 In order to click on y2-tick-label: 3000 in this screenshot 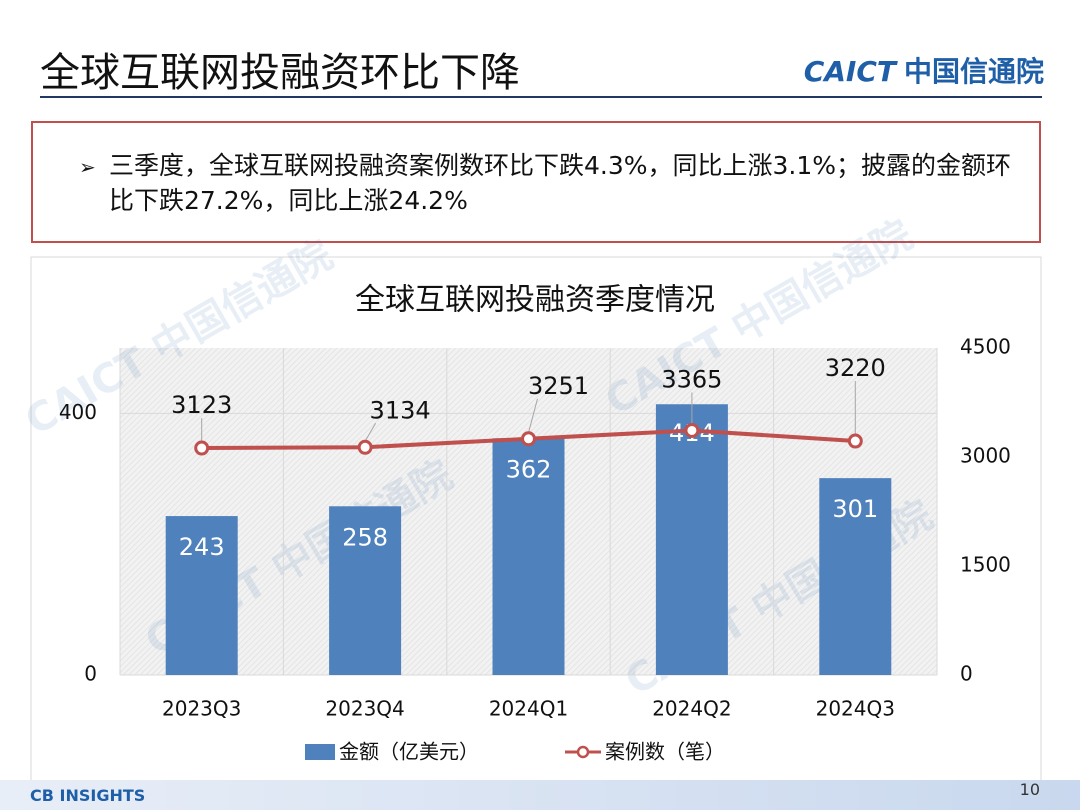, I will do `click(985, 456)`.